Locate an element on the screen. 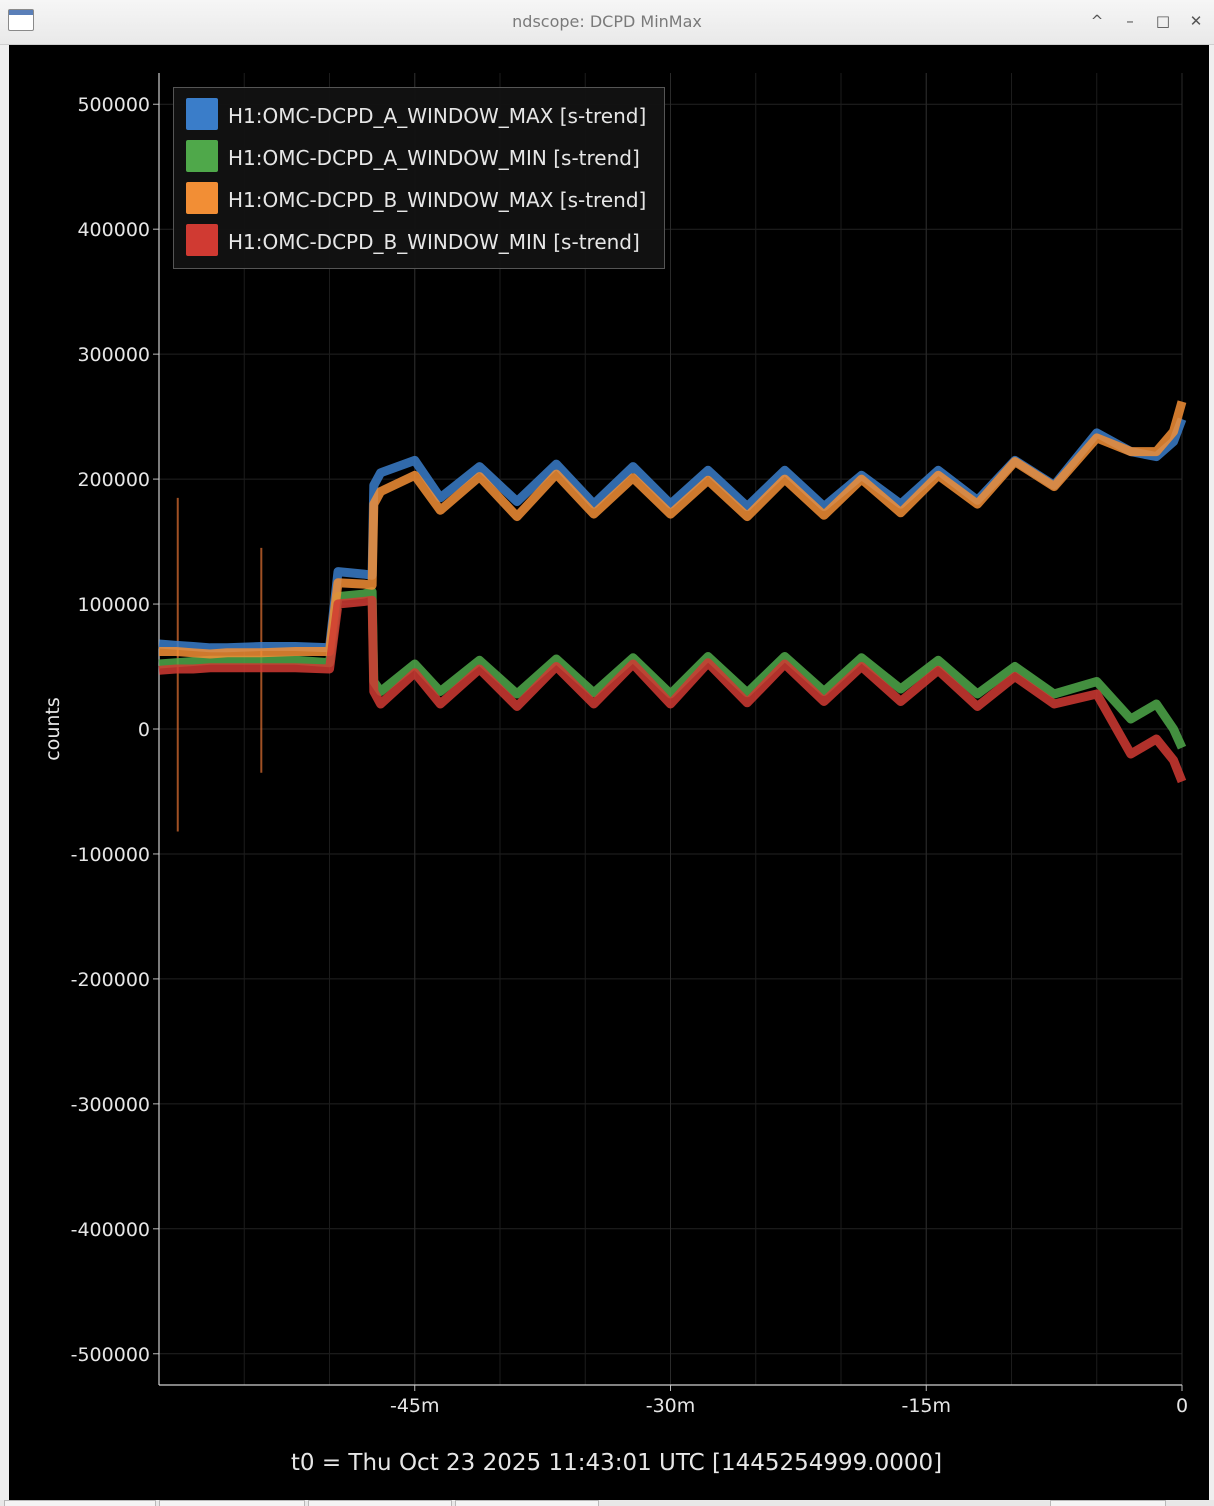  y-tick-label: 200000 is located at coordinates (113, 480).